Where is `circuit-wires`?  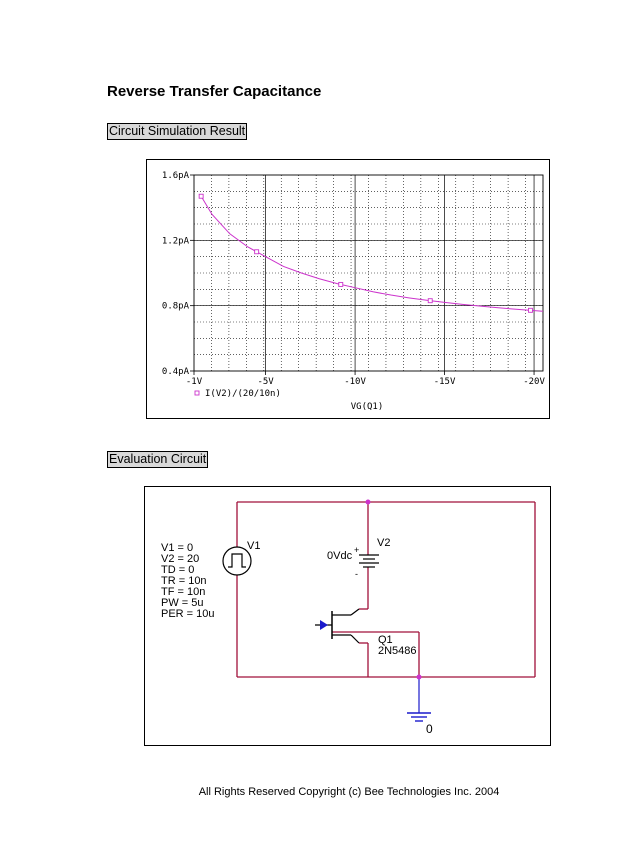
circuit-wires is located at coordinates (386, 589).